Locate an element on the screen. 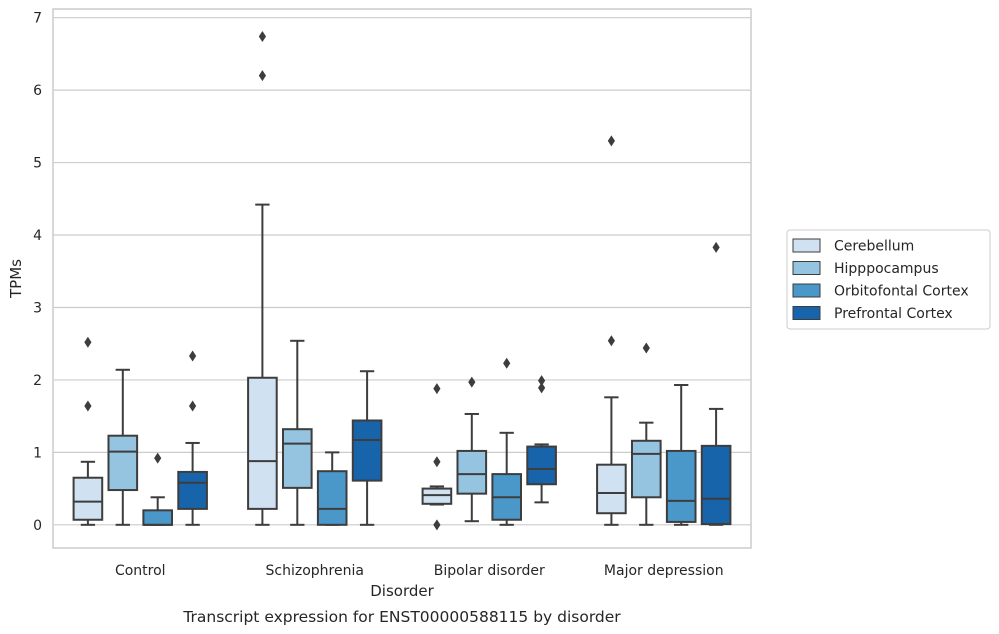  y-tick-label: 0 is located at coordinates (37, 526).